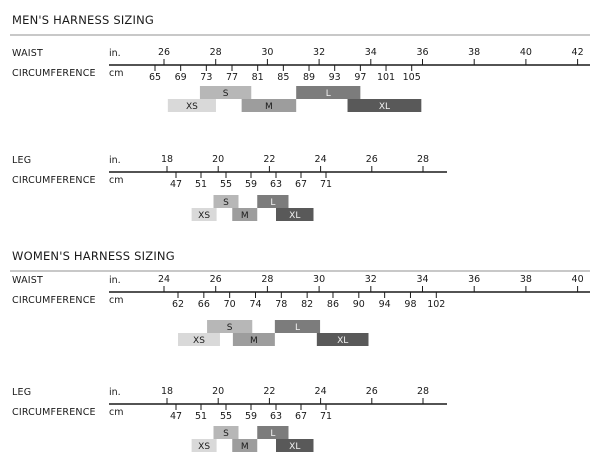 The image size is (600, 475). What do you see at coordinates (218, 391) in the screenshot?
I see `inch-tick-label: 20` at bounding box center [218, 391].